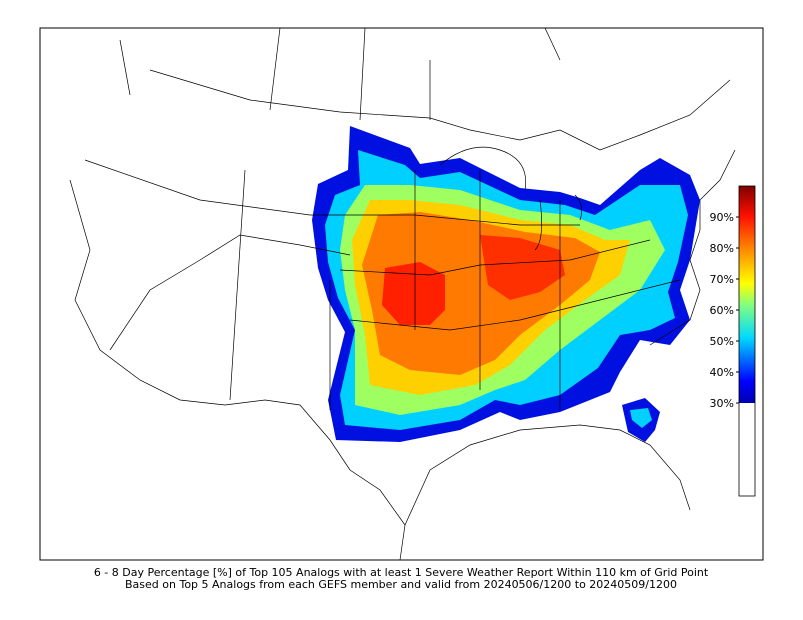  Describe the element at coordinates (722, 217) in the screenshot. I see `colorbar-tick-label: 90%` at that location.